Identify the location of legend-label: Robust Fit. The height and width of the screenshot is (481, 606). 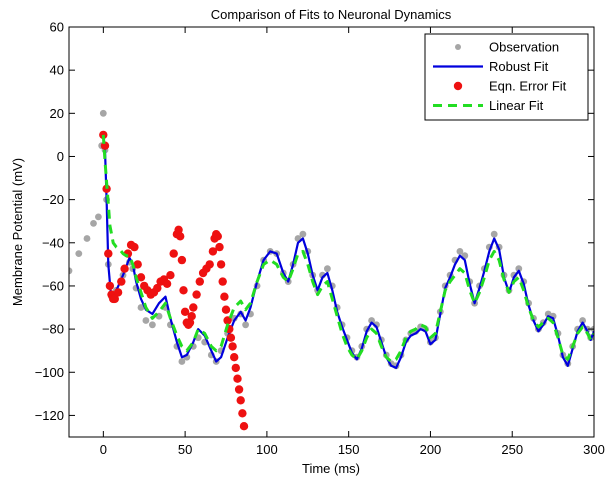
(519, 66).